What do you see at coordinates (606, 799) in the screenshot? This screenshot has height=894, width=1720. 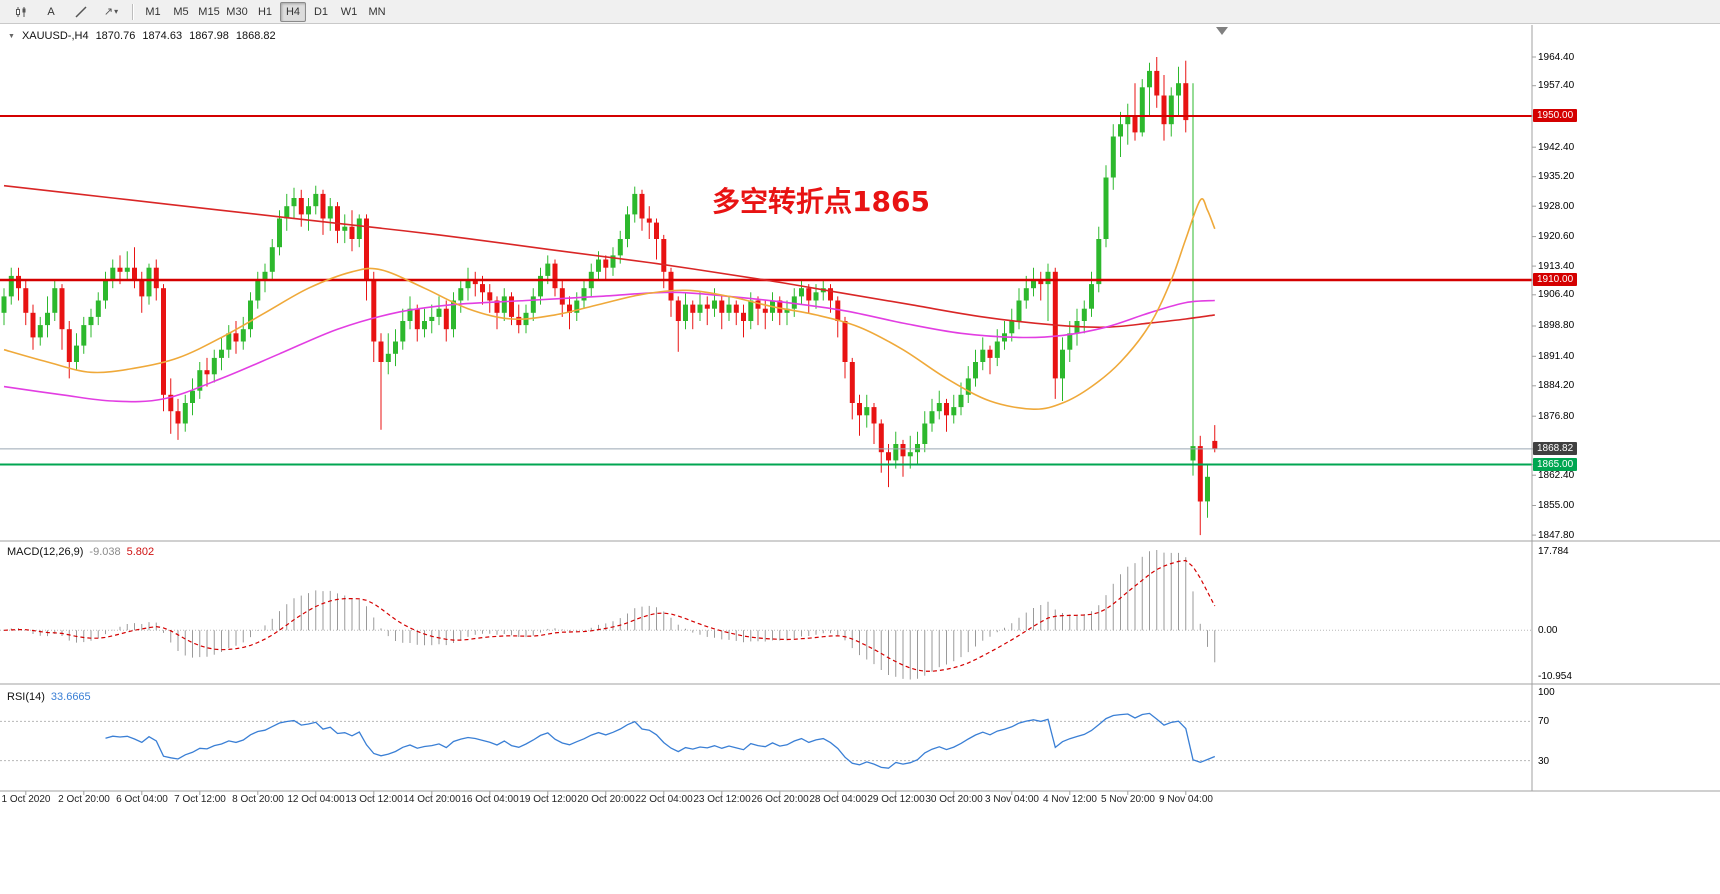 I see `time-axis-label: 20 Oct 20:00` at bounding box center [606, 799].